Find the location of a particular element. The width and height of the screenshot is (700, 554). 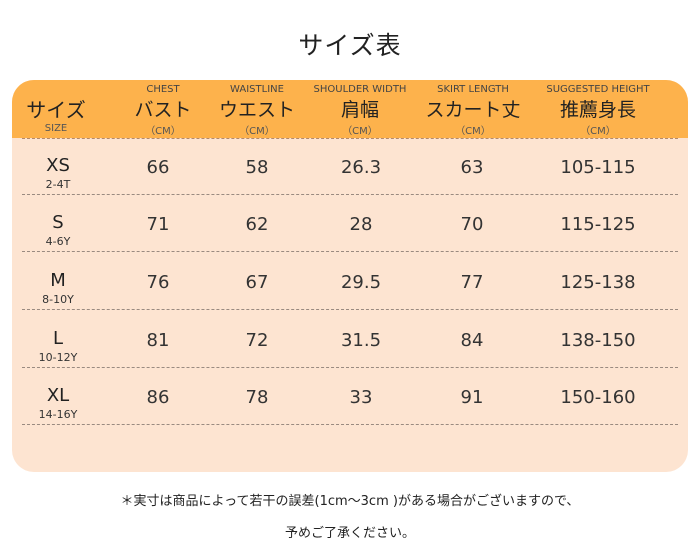

size-age: 10-12Y is located at coordinates (58, 357).